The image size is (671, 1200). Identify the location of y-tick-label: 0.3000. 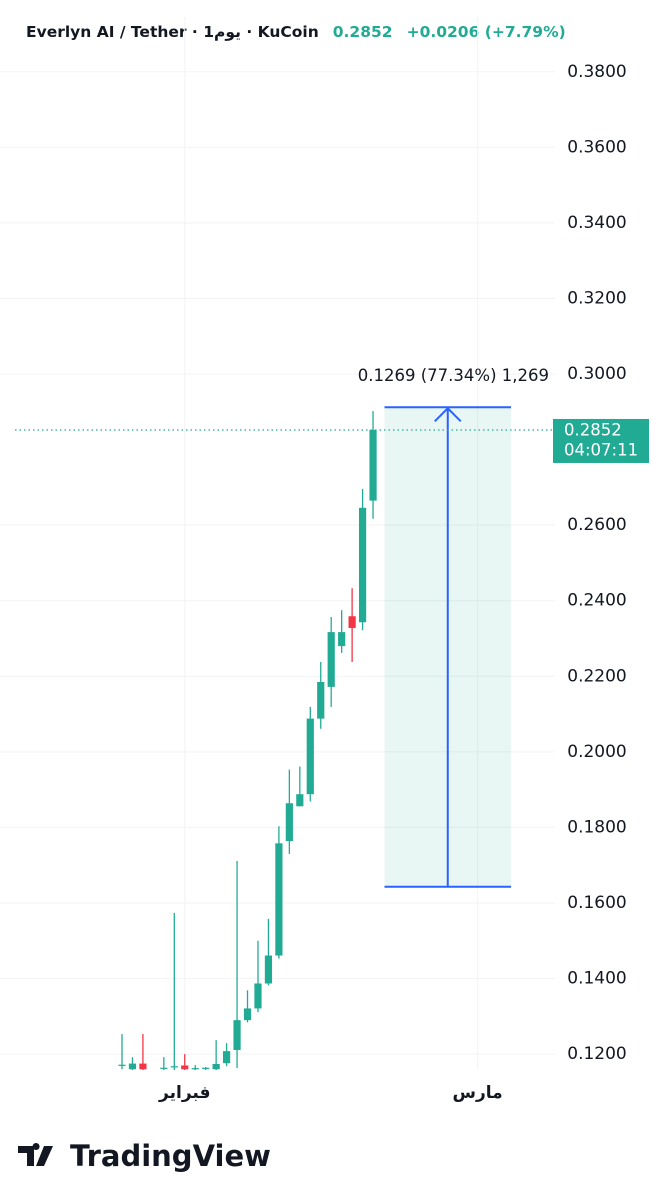
(596, 374).